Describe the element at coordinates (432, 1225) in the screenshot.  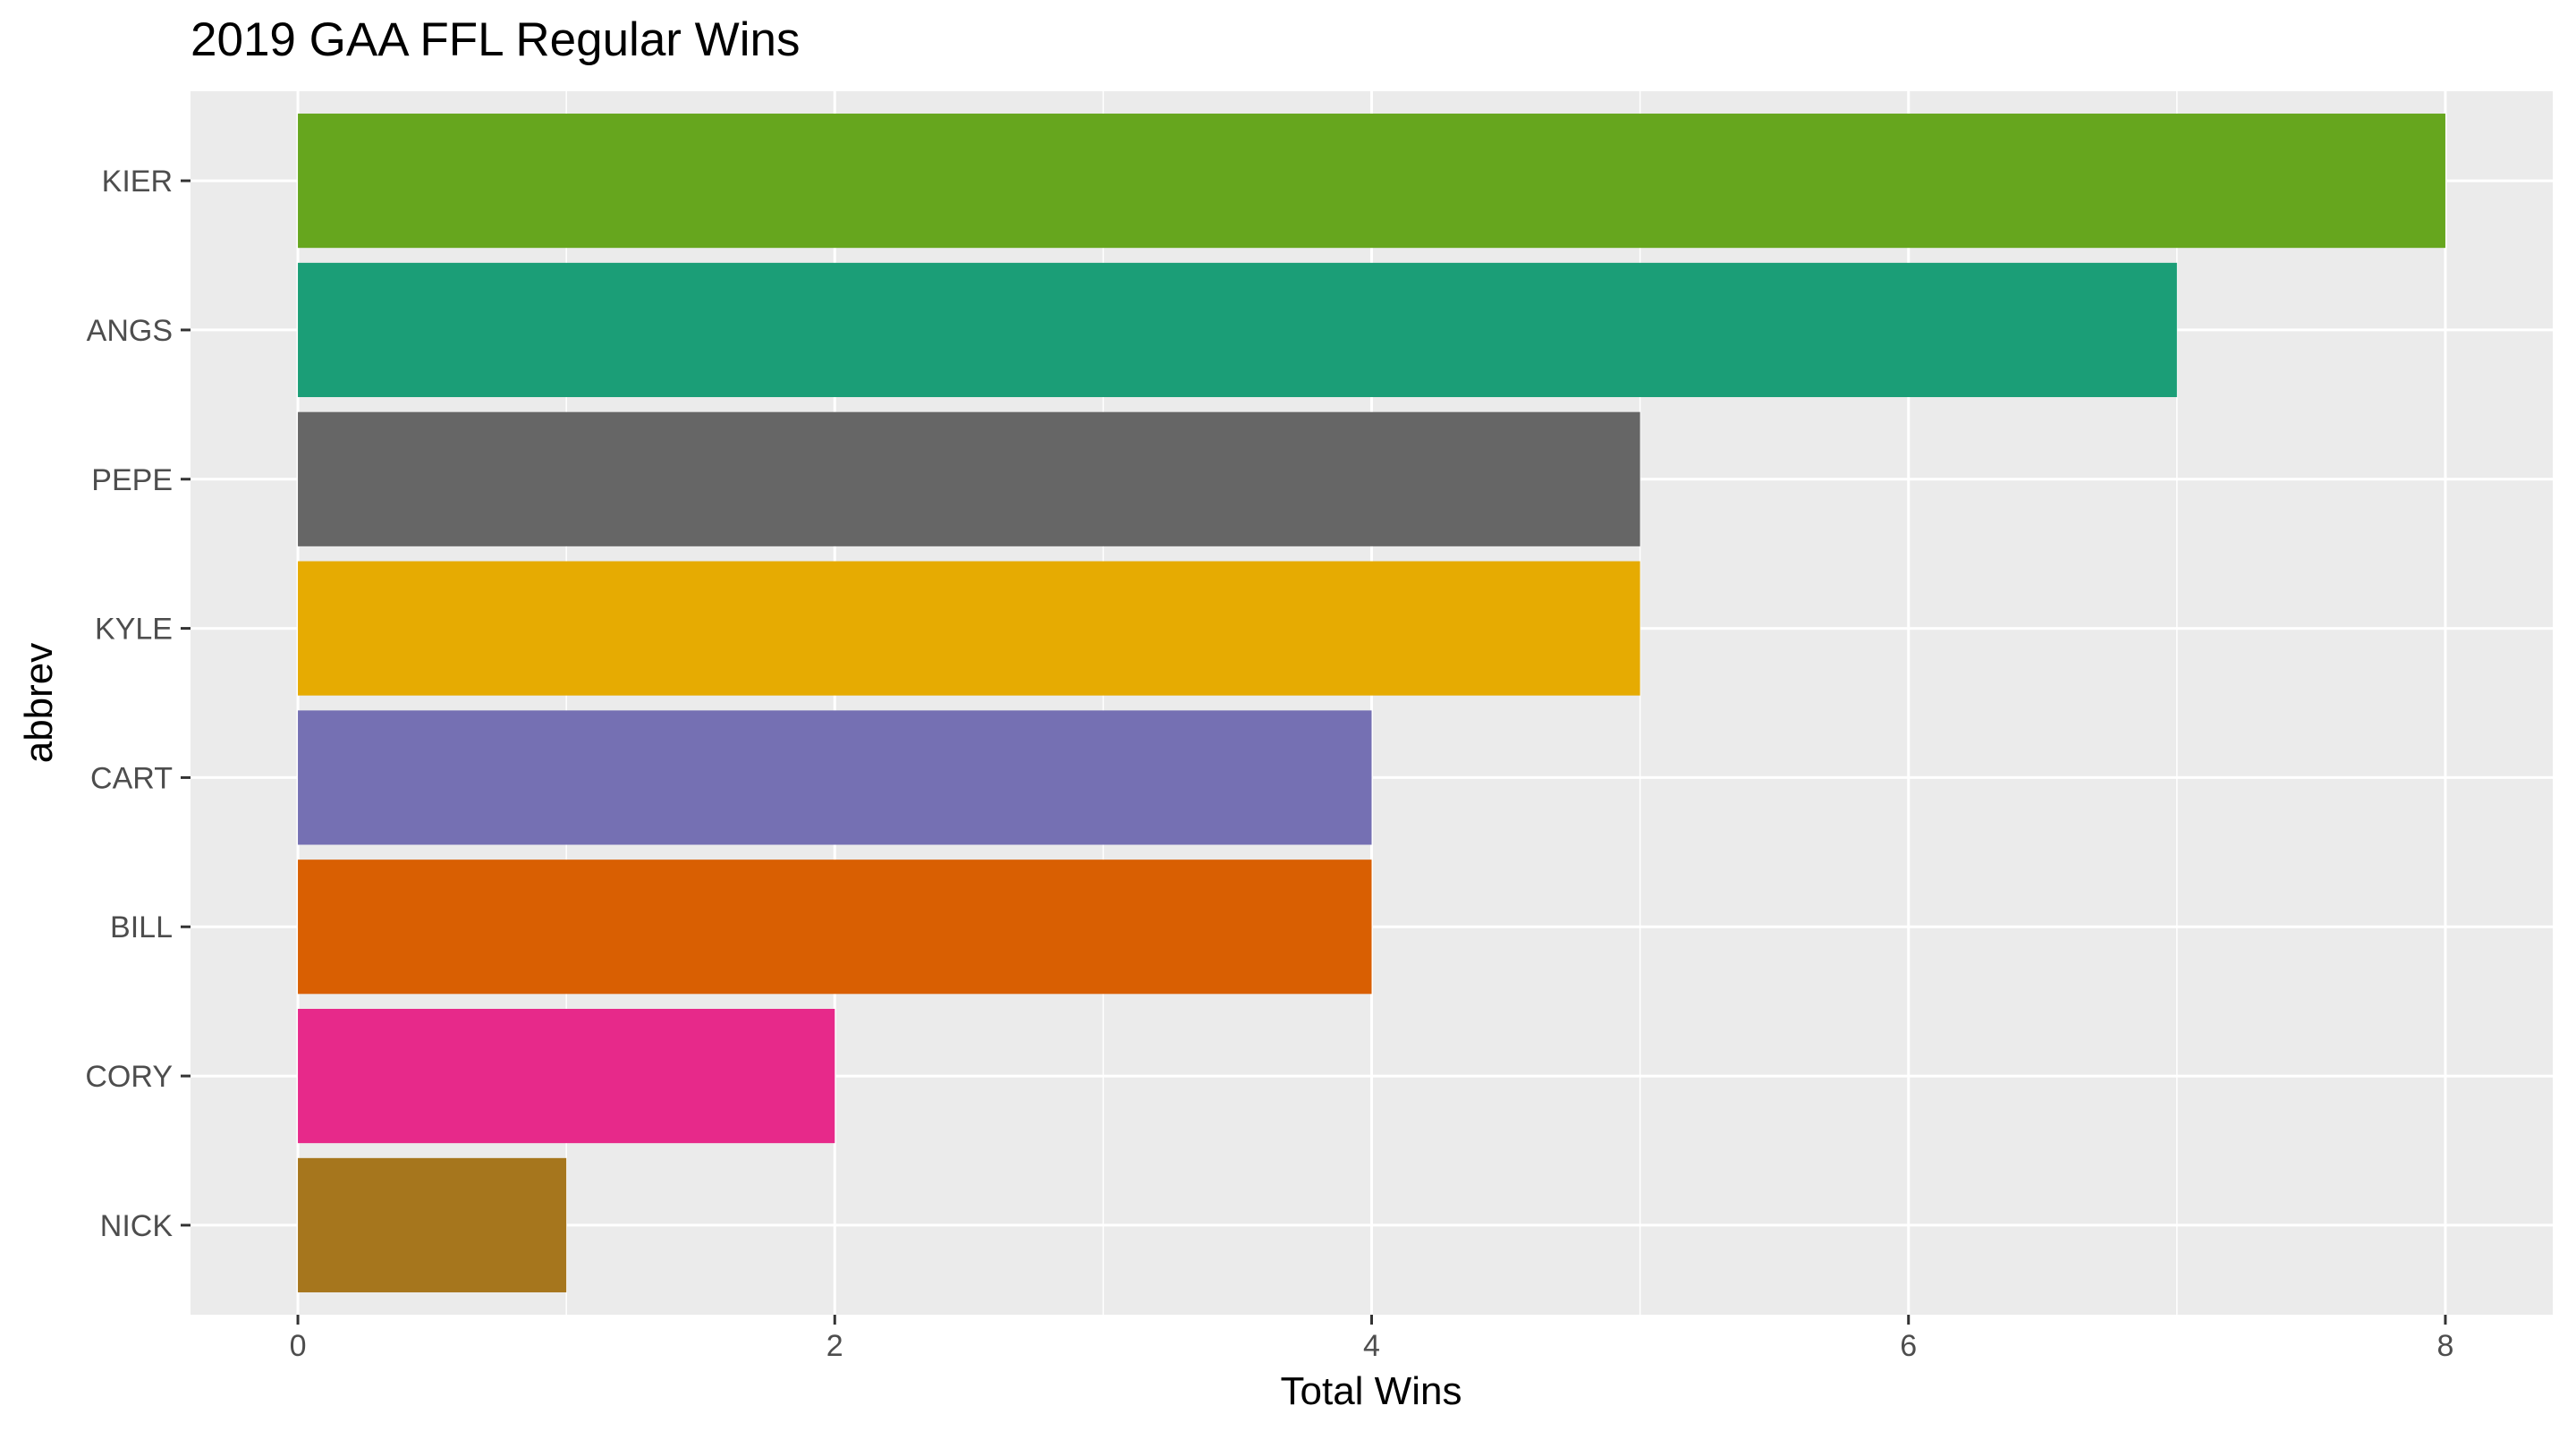
I see `bar-nick` at that location.